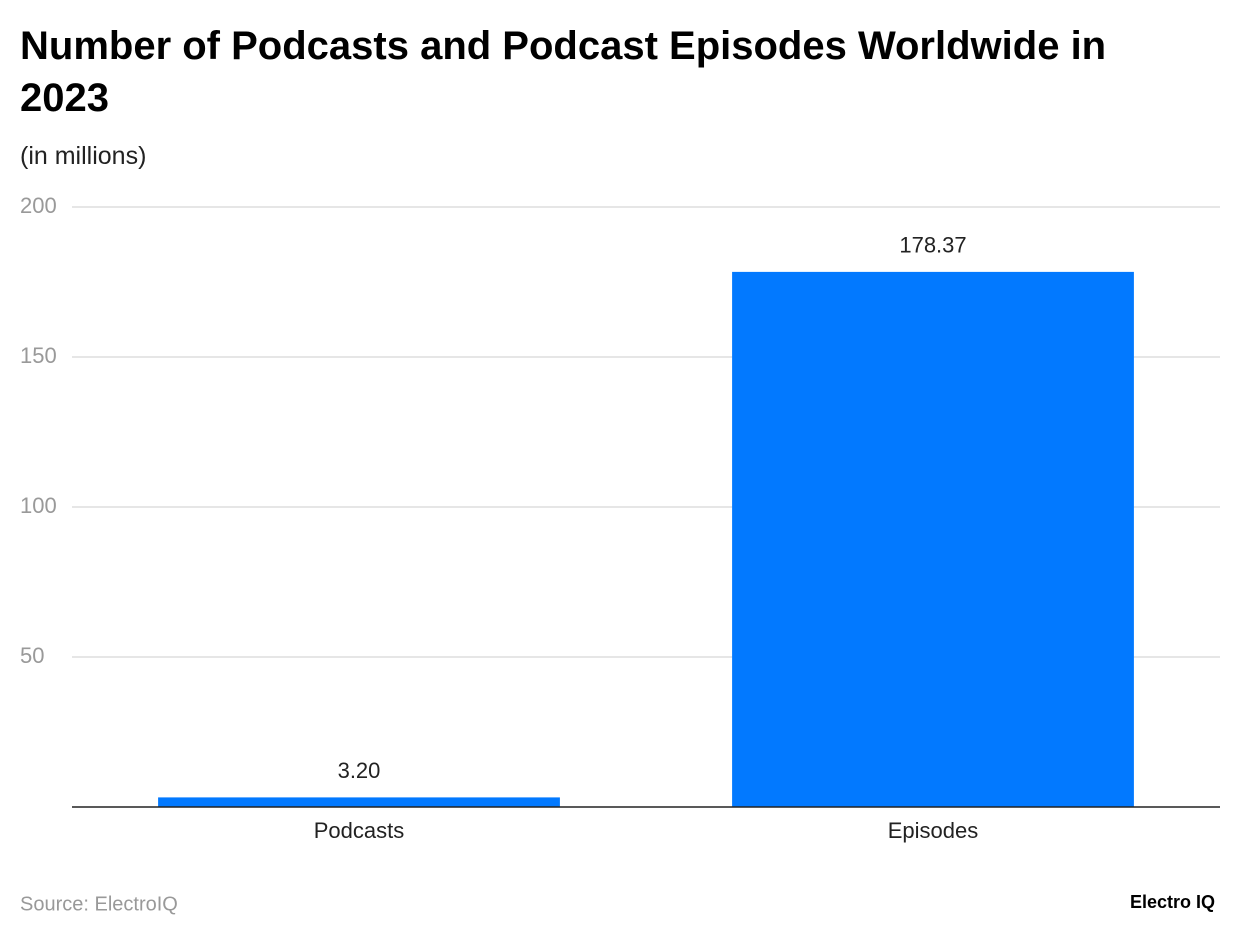 The height and width of the screenshot is (938, 1240). I want to click on y-tick-label: 50, so click(32, 655).